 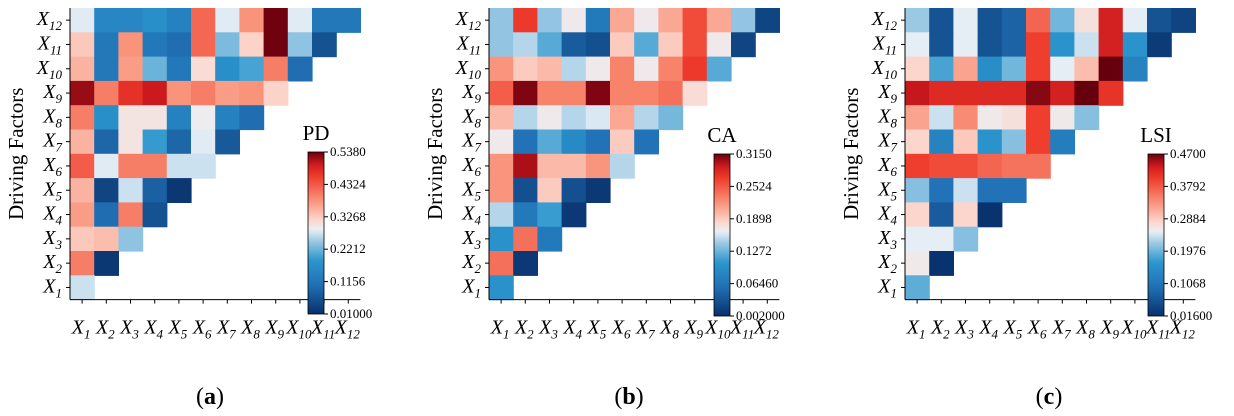 What do you see at coordinates (1188, 218) in the screenshot?
I see `colorbar-tick-label: 0.2884` at bounding box center [1188, 218].